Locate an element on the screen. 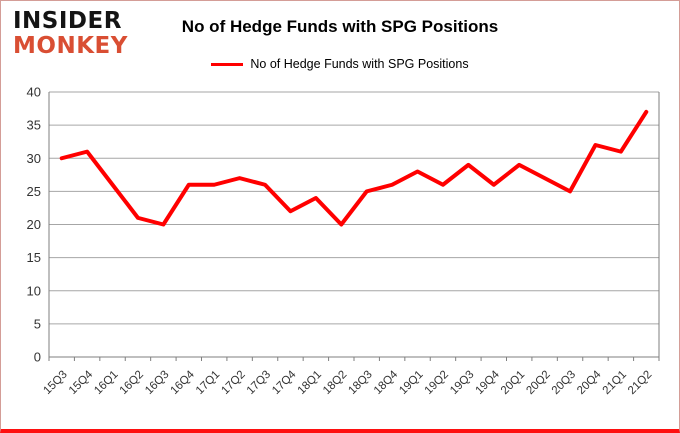 This screenshot has height=433, width=680. insider-monkey-logo: INSIDER MONKEY is located at coordinates (70, 34).